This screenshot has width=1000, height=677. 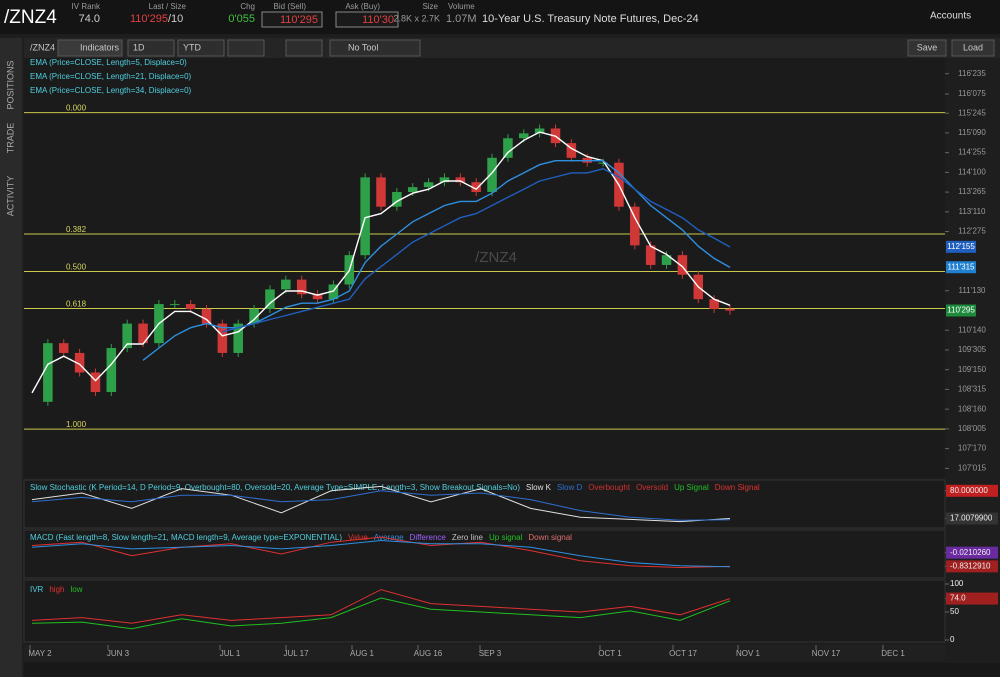 What do you see at coordinates (378, 20) in the screenshot?
I see `value: 110'30` at bounding box center [378, 20].